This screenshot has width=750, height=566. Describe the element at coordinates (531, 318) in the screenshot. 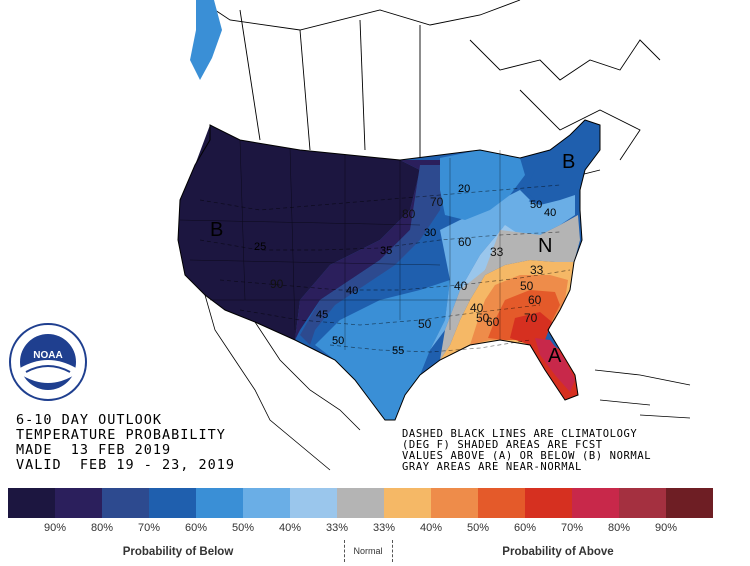

I see `prob-70-se: 70` at that location.